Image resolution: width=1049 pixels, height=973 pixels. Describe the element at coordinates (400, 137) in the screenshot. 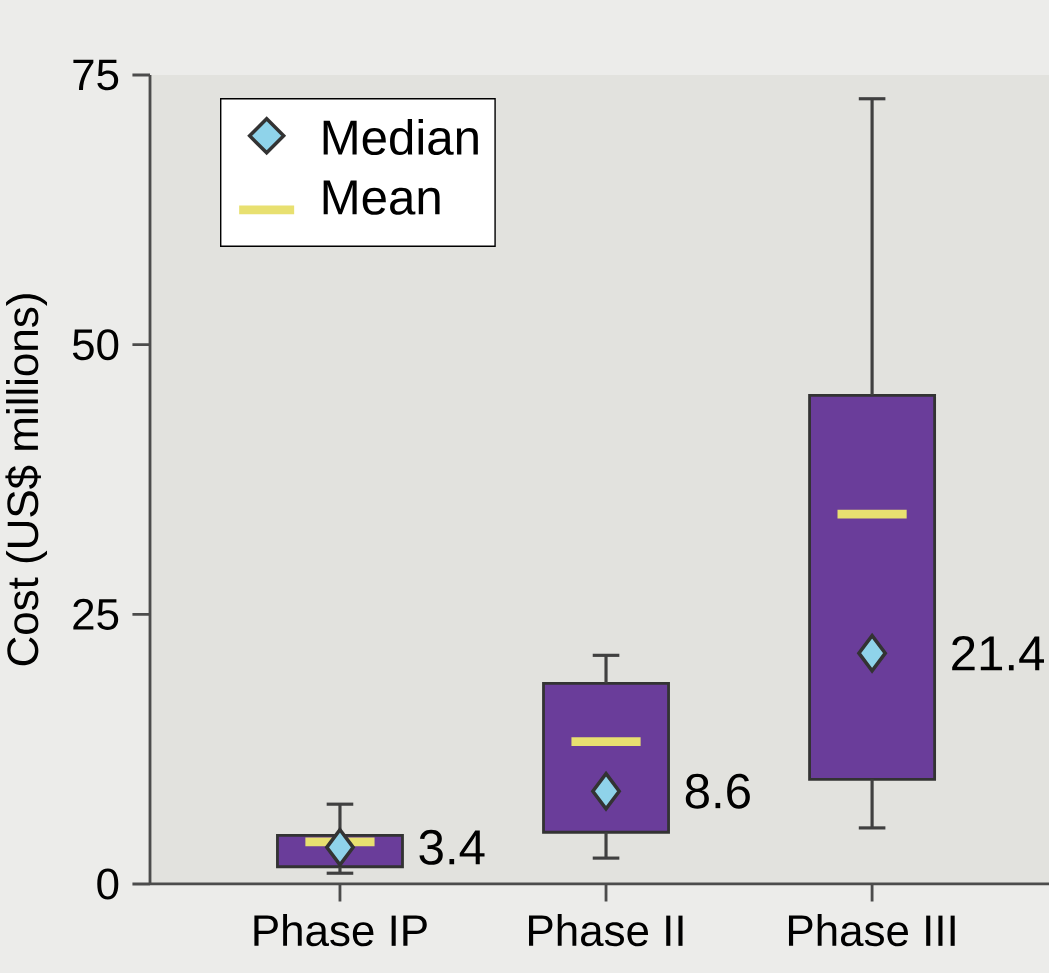

I see `annotation: Median` at that location.